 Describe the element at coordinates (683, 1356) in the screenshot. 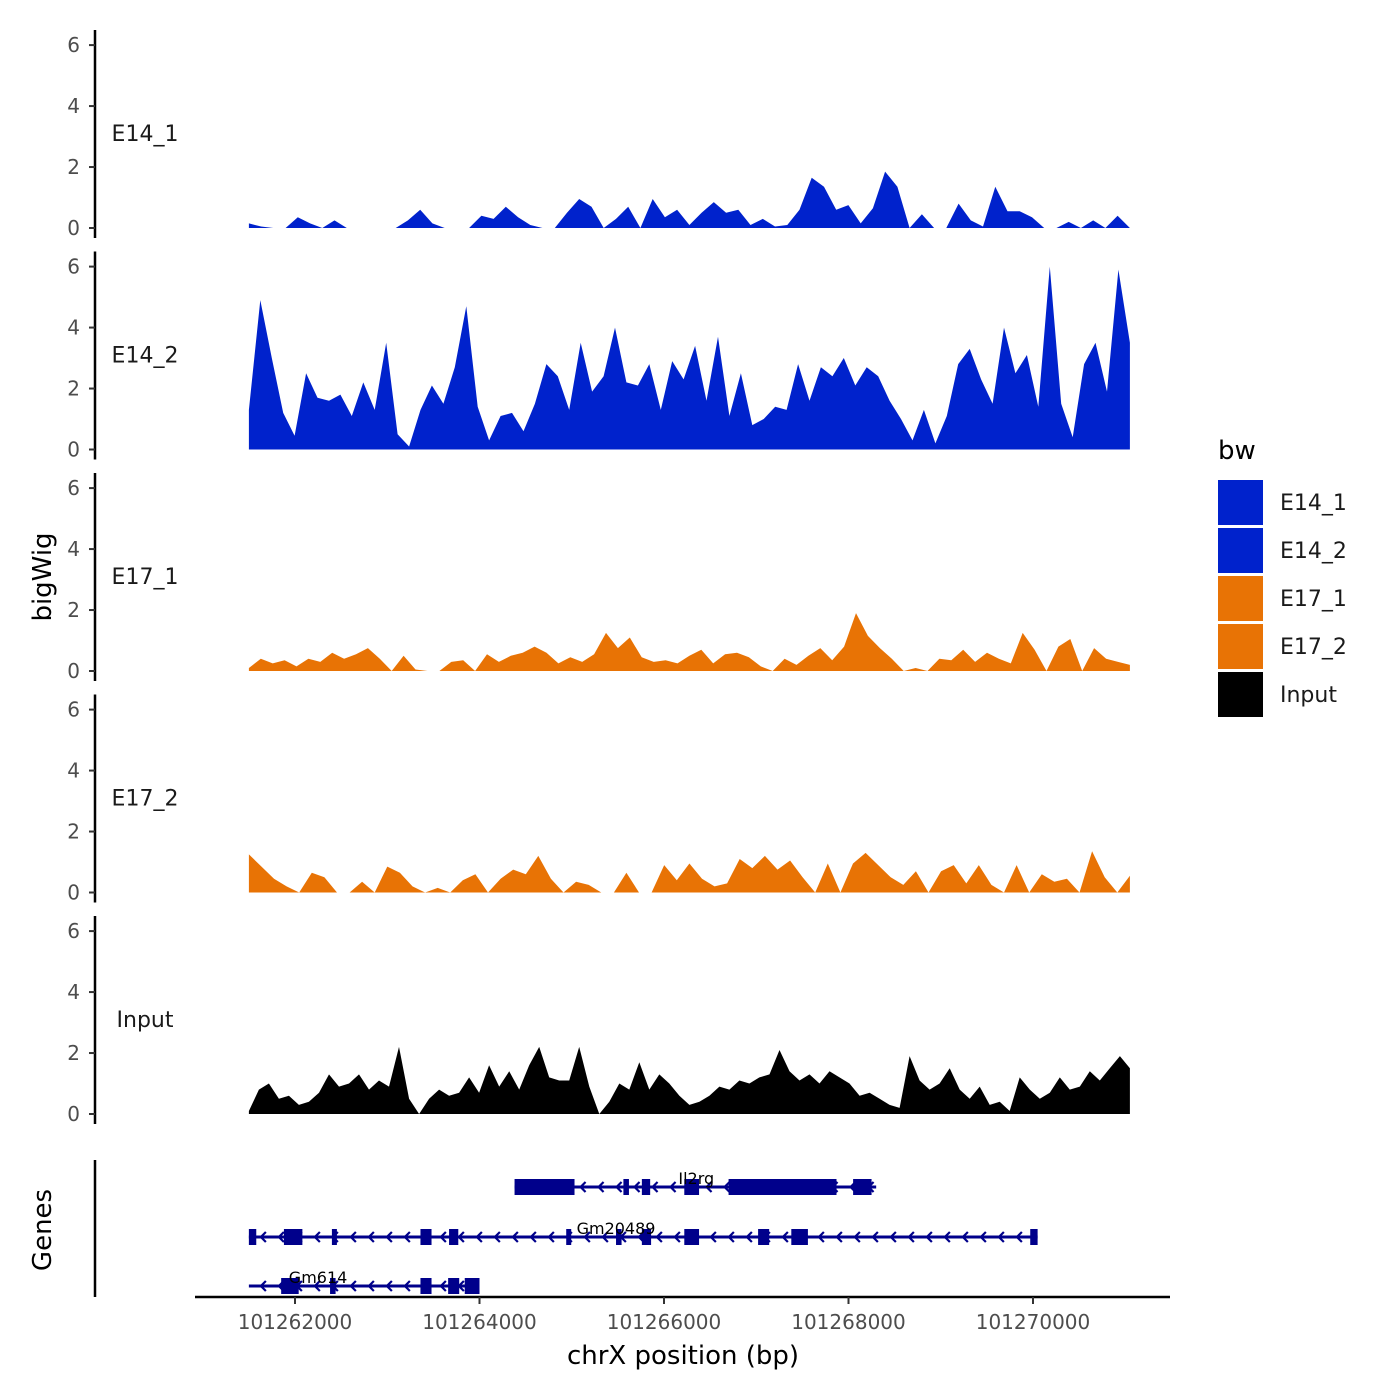

I see `x-axis-title: chrX position (bp)` at that location.